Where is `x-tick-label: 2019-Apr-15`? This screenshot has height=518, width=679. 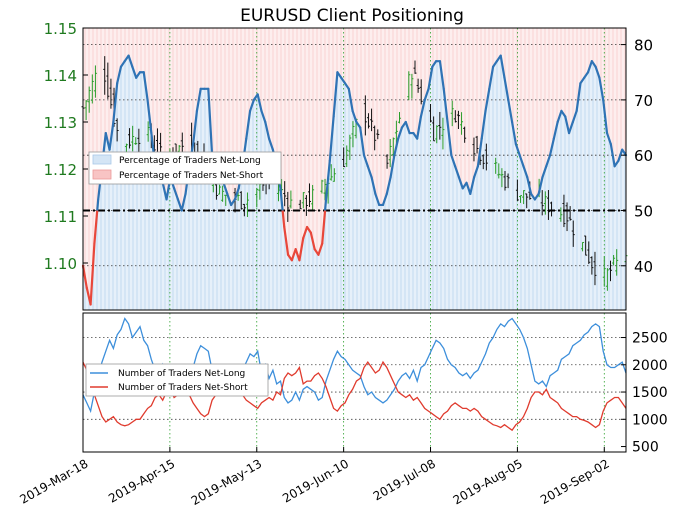 x-tick-label: 2019-Apr-15 is located at coordinates (141, 480).